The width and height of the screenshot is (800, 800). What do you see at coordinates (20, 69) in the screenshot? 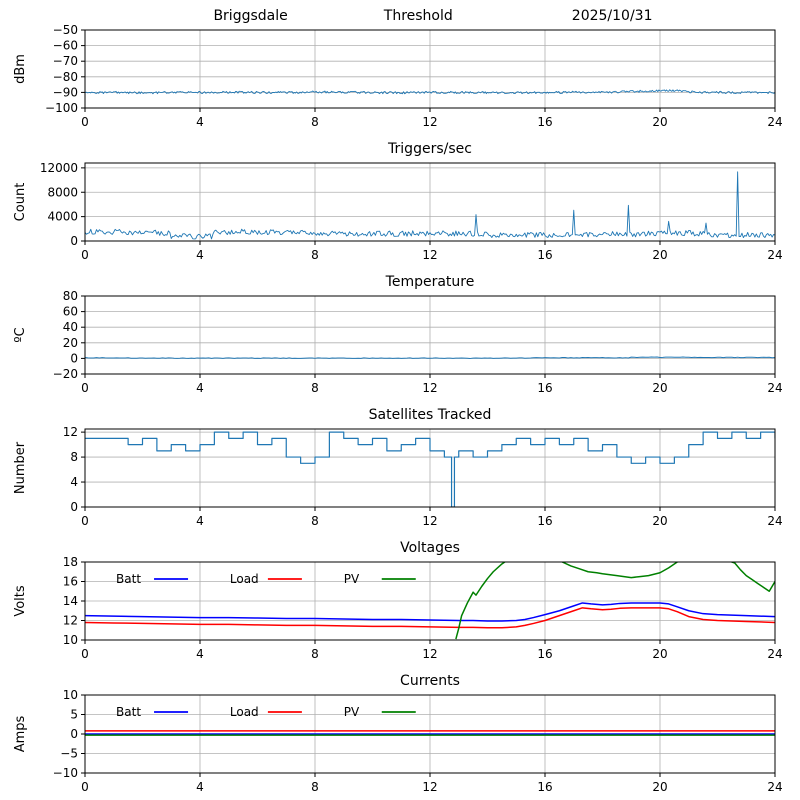
I see `y-axis-label: dBm` at bounding box center [20, 69].